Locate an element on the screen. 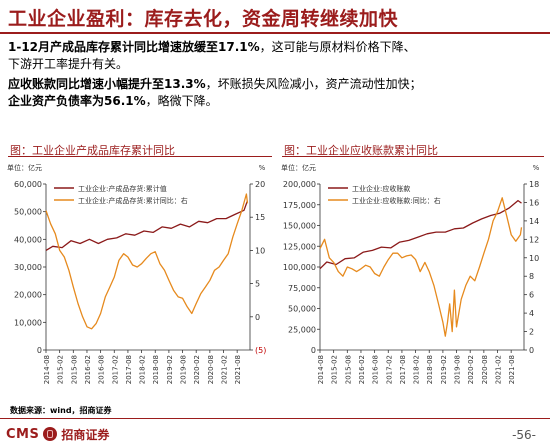 This screenshot has width=550, height=447. right-tick-label: 6 is located at coordinates (531, 295).